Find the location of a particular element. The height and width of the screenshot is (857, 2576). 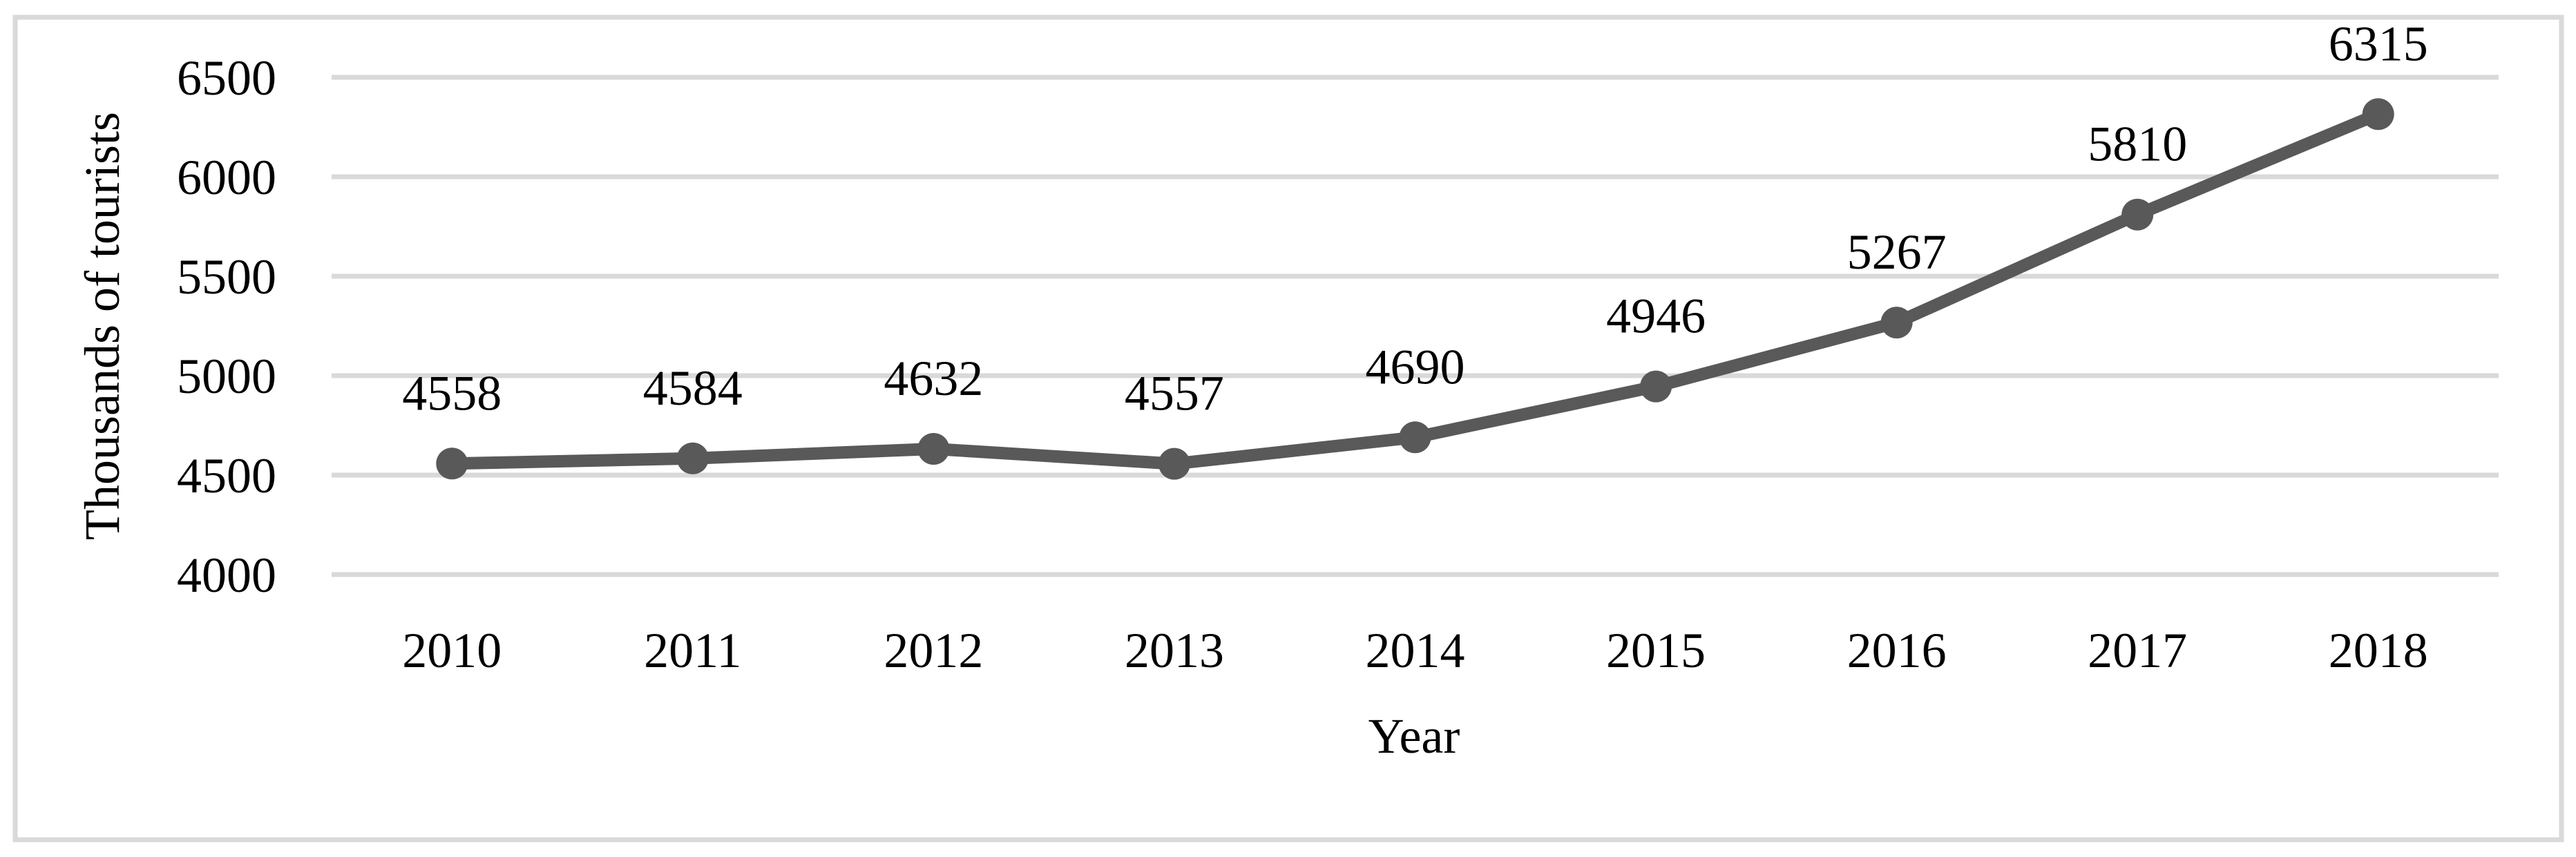

data-label: 4632 is located at coordinates (933, 378).